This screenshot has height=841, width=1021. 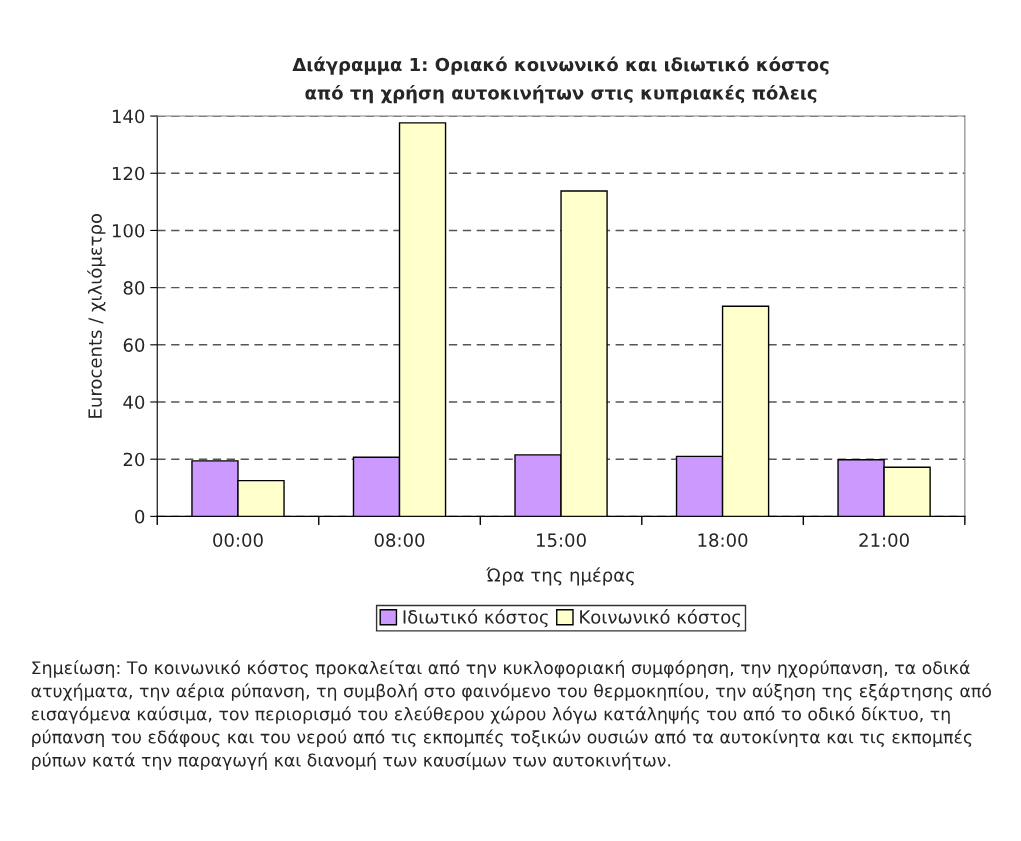 What do you see at coordinates (238, 540) in the screenshot?
I see `x-tick-label: 00:00` at bounding box center [238, 540].